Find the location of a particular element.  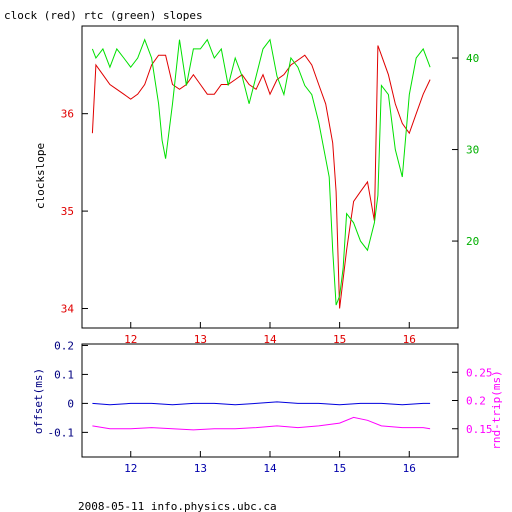

y-tick-label: 34 is located at coordinates (68, 309).